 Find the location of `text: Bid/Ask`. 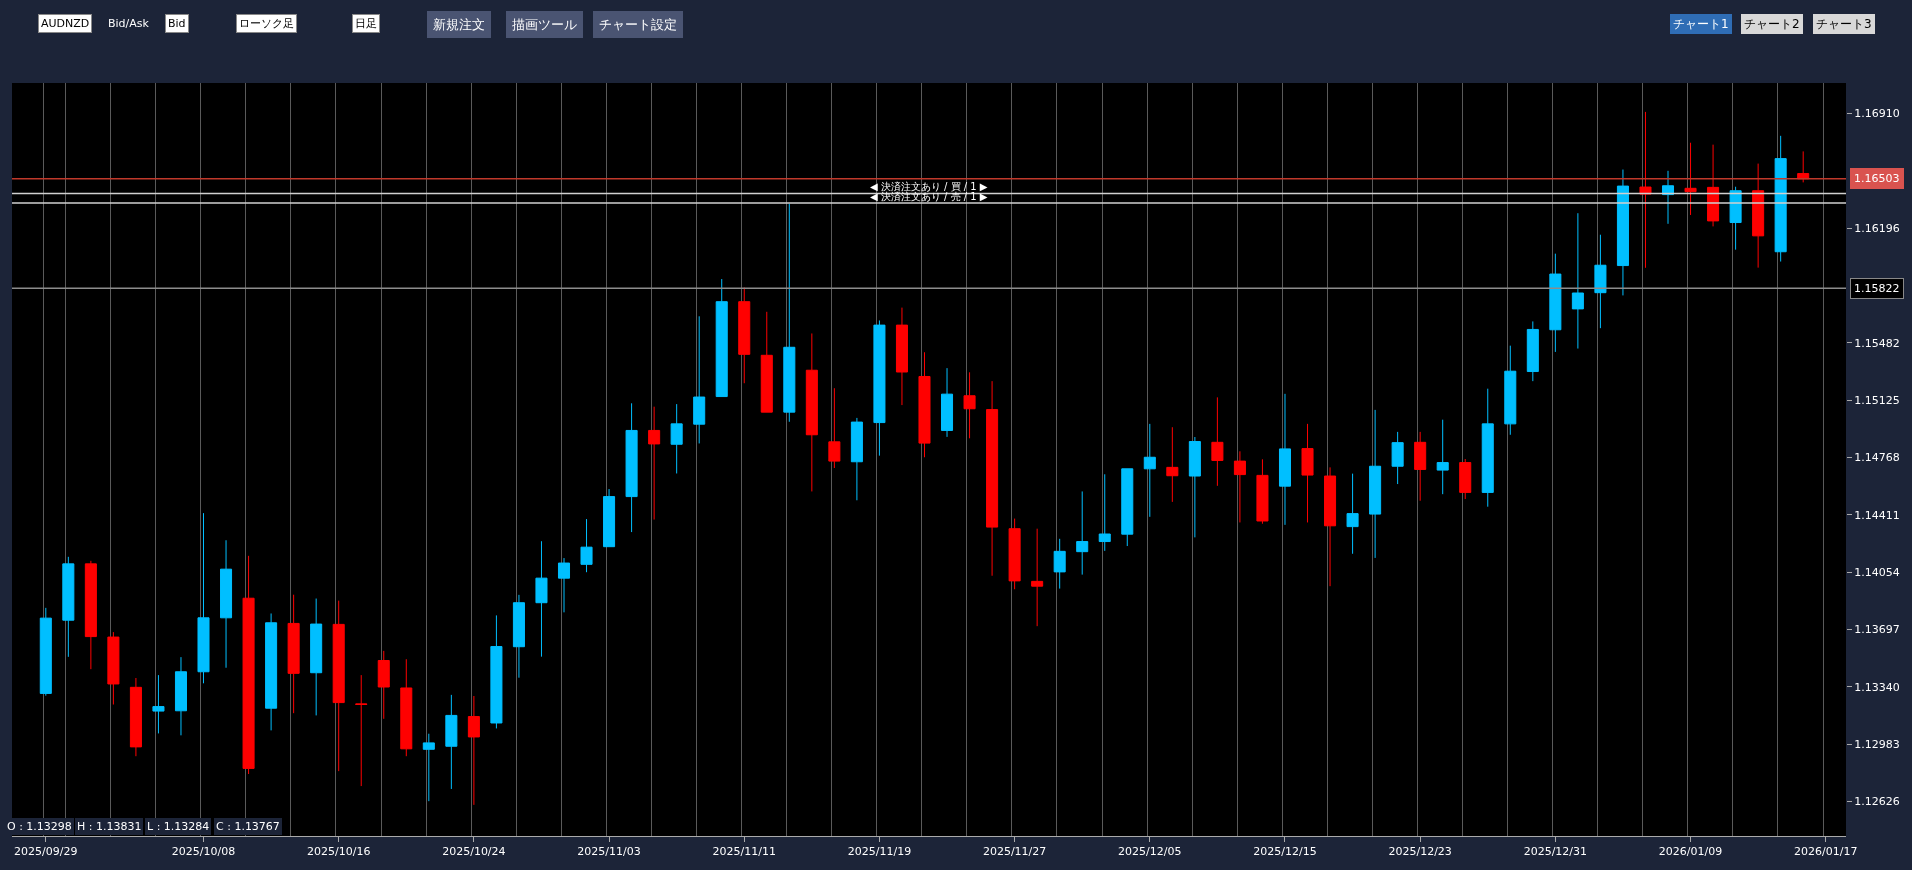

text: Bid/Ask is located at coordinates (129, 23).